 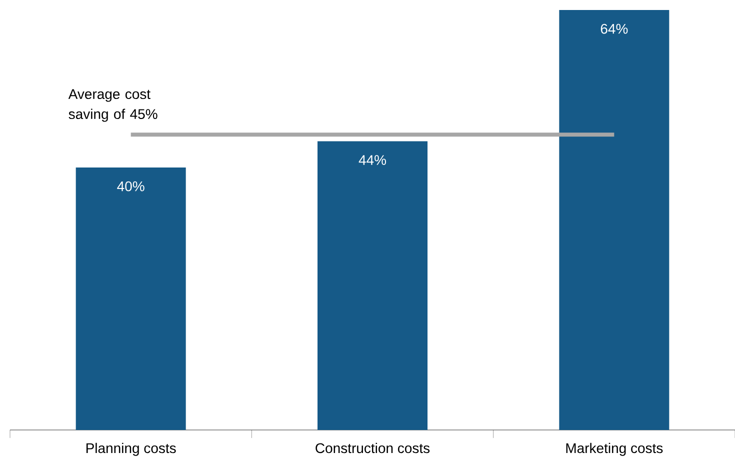 What do you see at coordinates (113, 105) in the screenshot?
I see `ref-line-label: Average cost saving of 45%` at bounding box center [113, 105].